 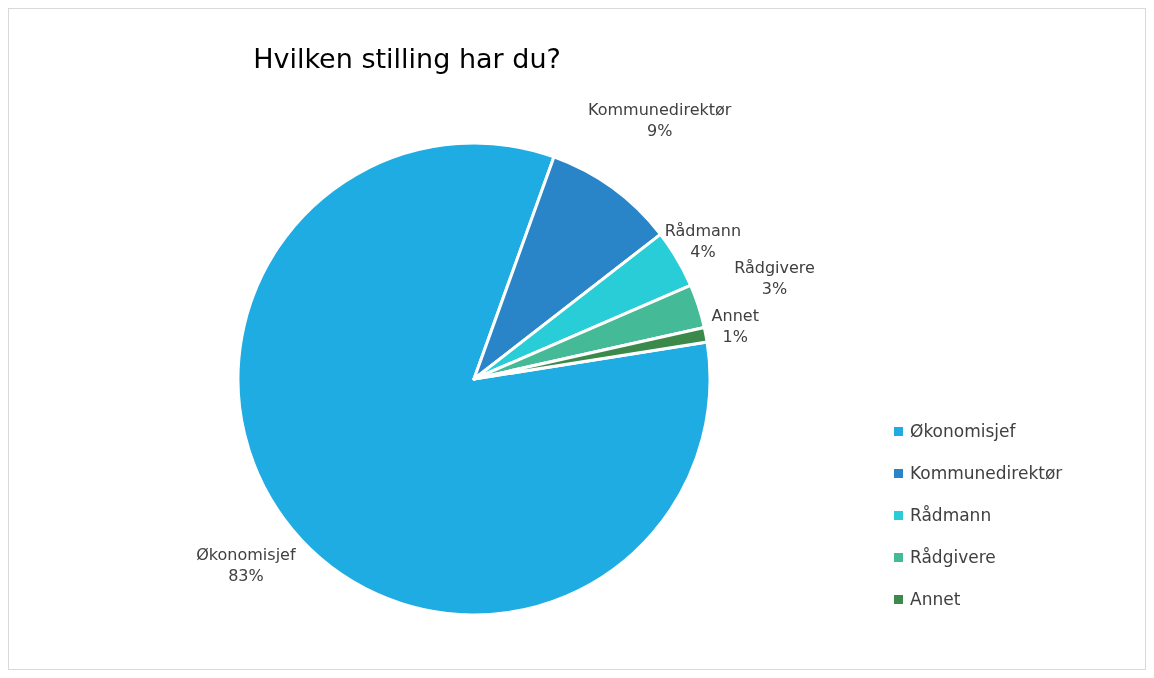 I want to click on slice-label: Kommunedirektør, so click(x=660, y=110).